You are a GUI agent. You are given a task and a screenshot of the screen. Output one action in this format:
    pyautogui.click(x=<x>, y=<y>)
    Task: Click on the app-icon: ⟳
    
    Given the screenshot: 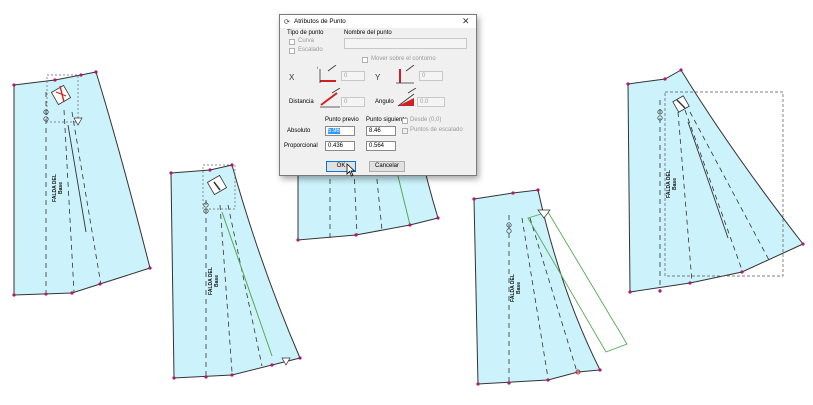 What is the action you would take?
    pyautogui.click(x=287, y=22)
    